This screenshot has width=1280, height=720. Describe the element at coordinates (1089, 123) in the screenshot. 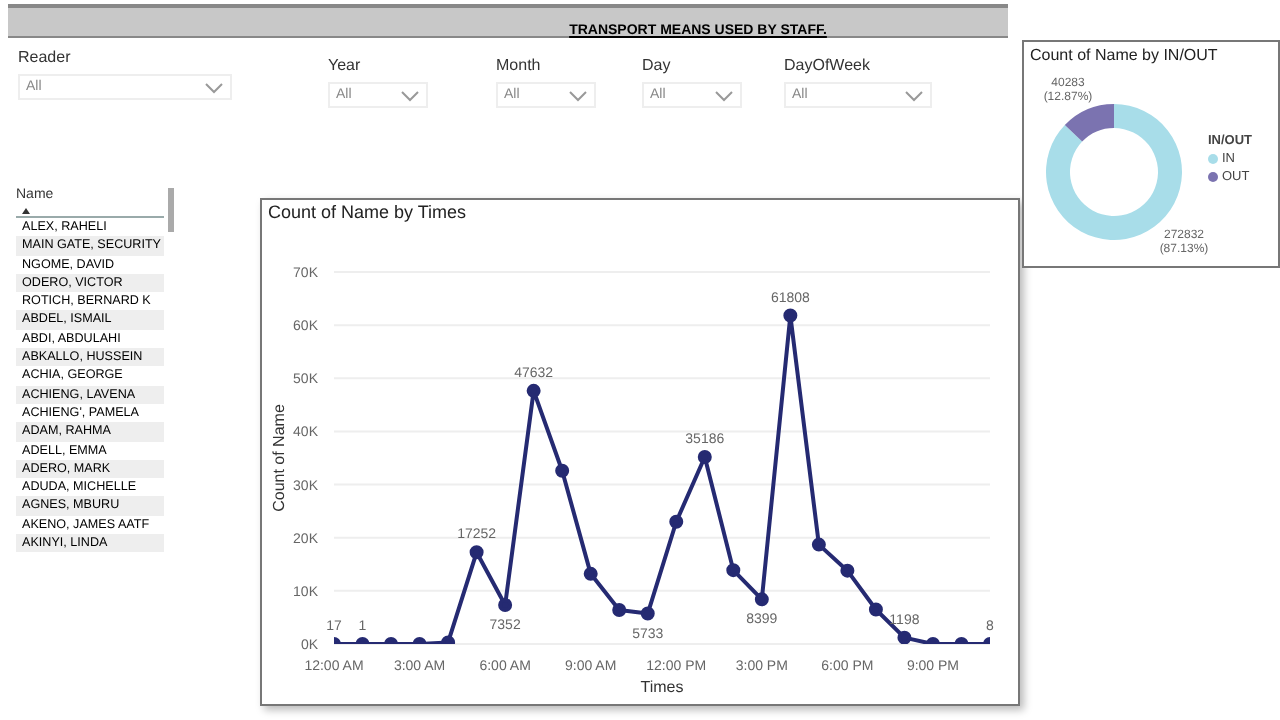

I see `donut-slice` at that location.